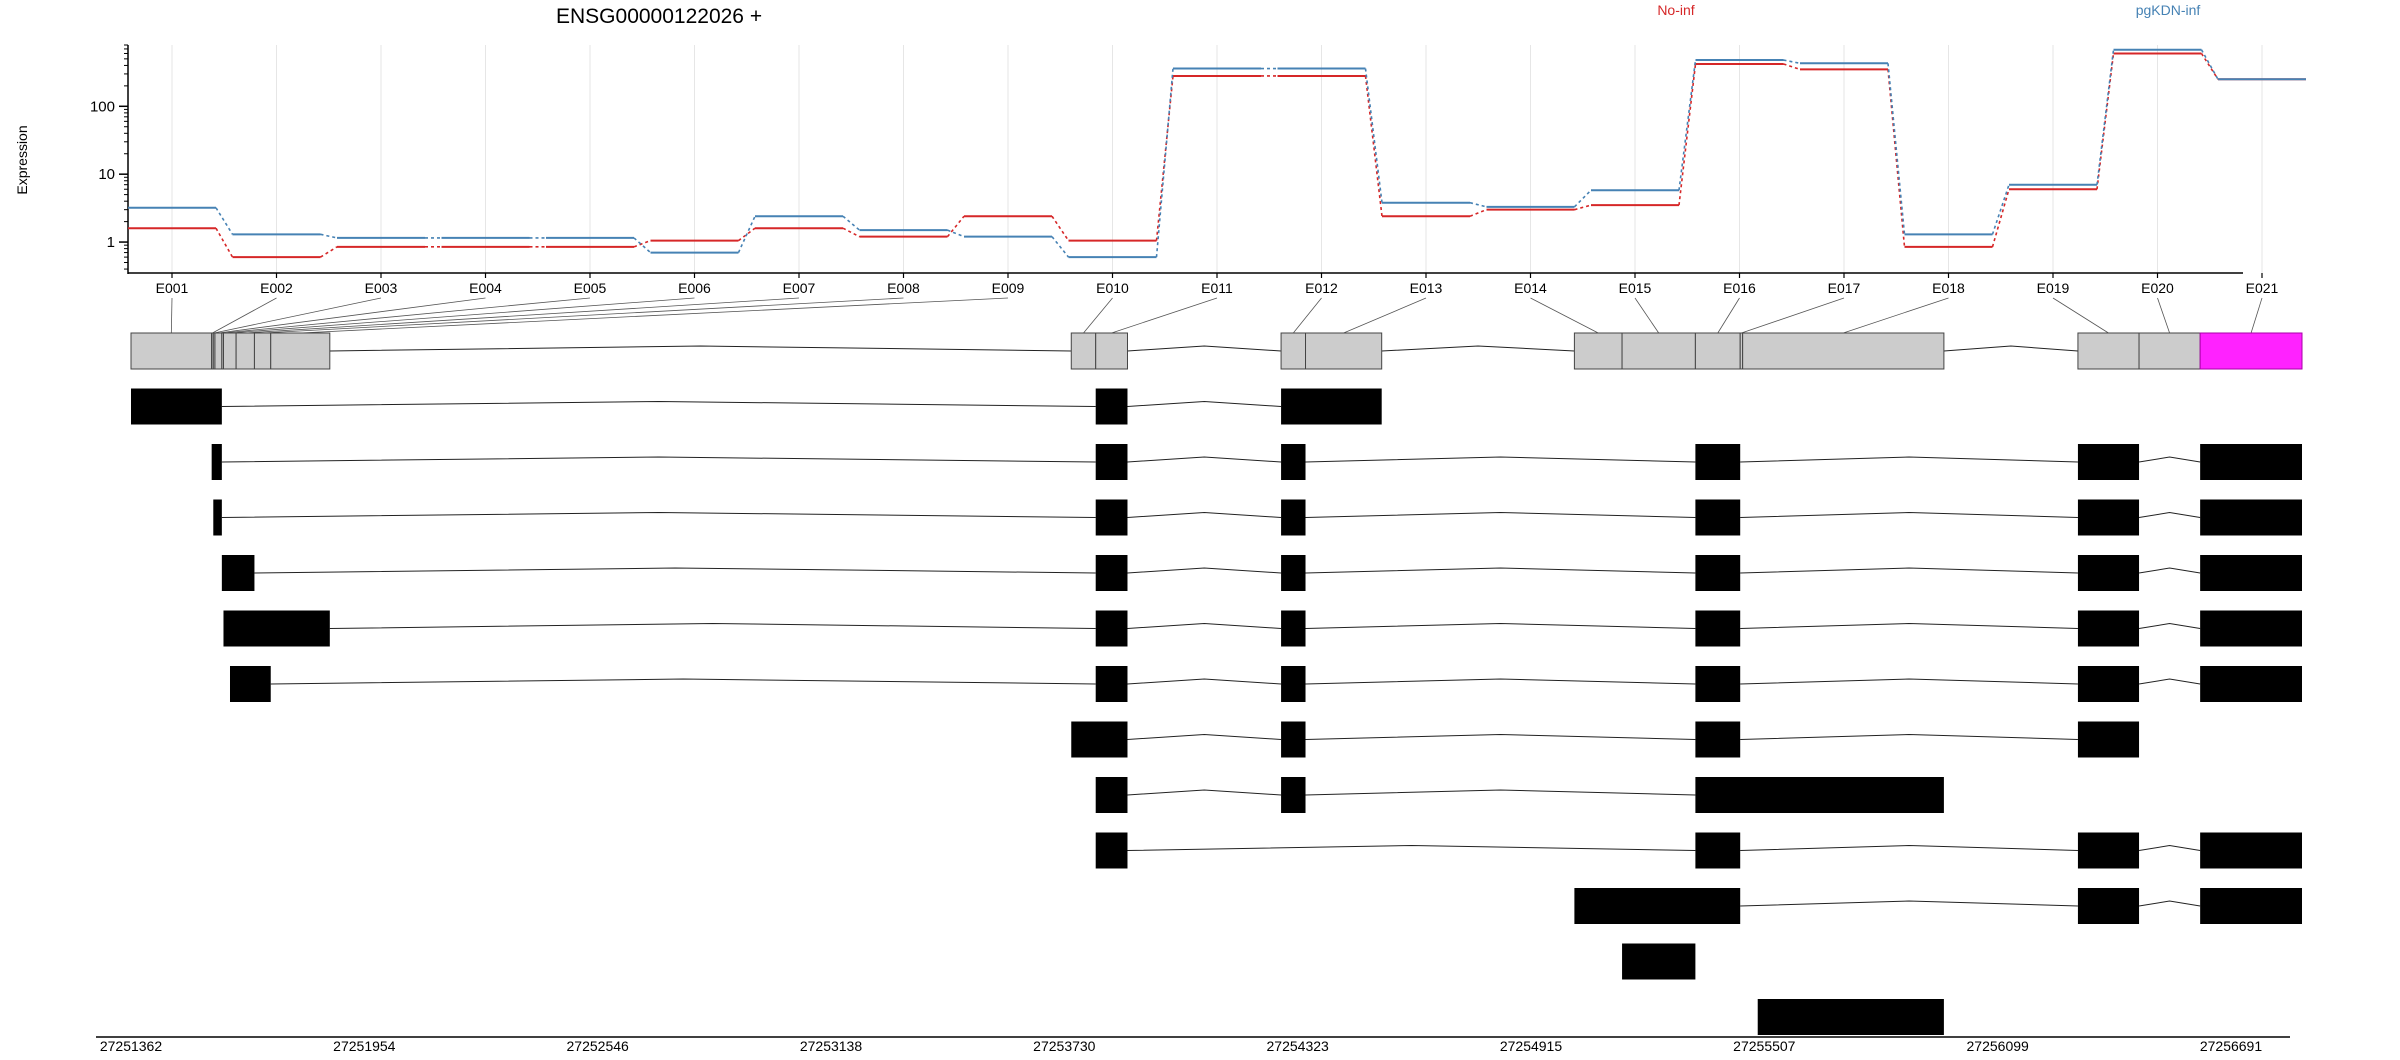 The image size is (2400, 1060). What do you see at coordinates (1764, 1046) in the screenshot?
I see `coordinate-tick-label: 27255507` at bounding box center [1764, 1046].